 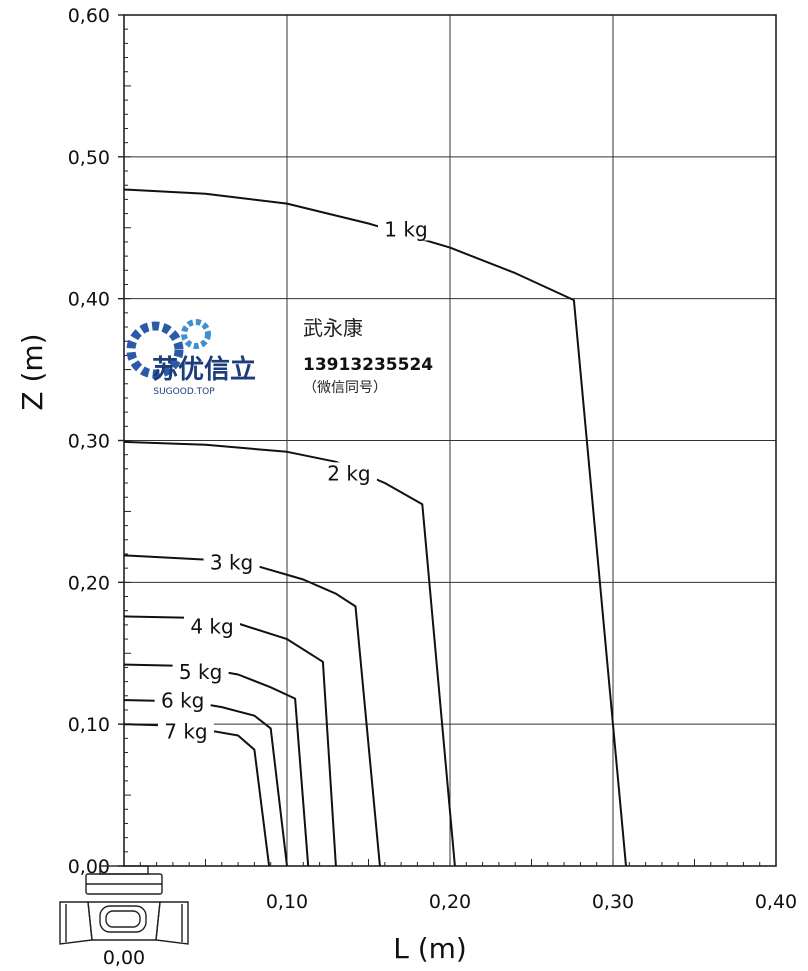 I want to click on series-label: 5 kg, so click(x=200, y=672).